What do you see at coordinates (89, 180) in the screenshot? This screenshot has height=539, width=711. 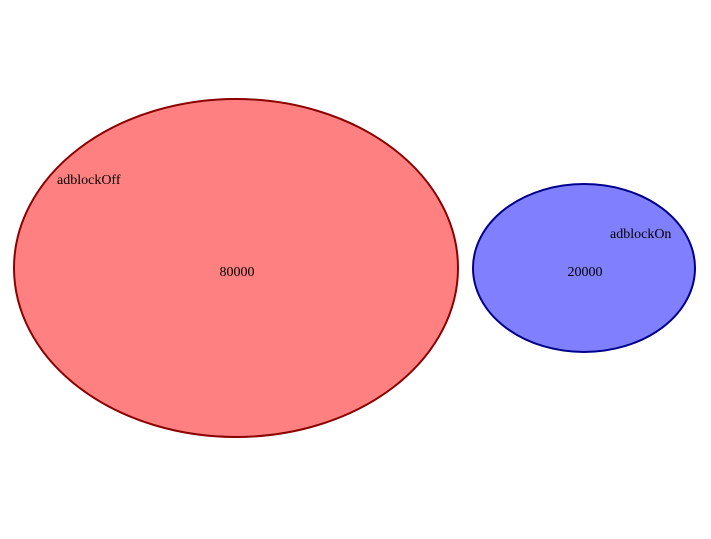 I see `set-adblockoff-label: adblockOff` at bounding box center [89, 180].